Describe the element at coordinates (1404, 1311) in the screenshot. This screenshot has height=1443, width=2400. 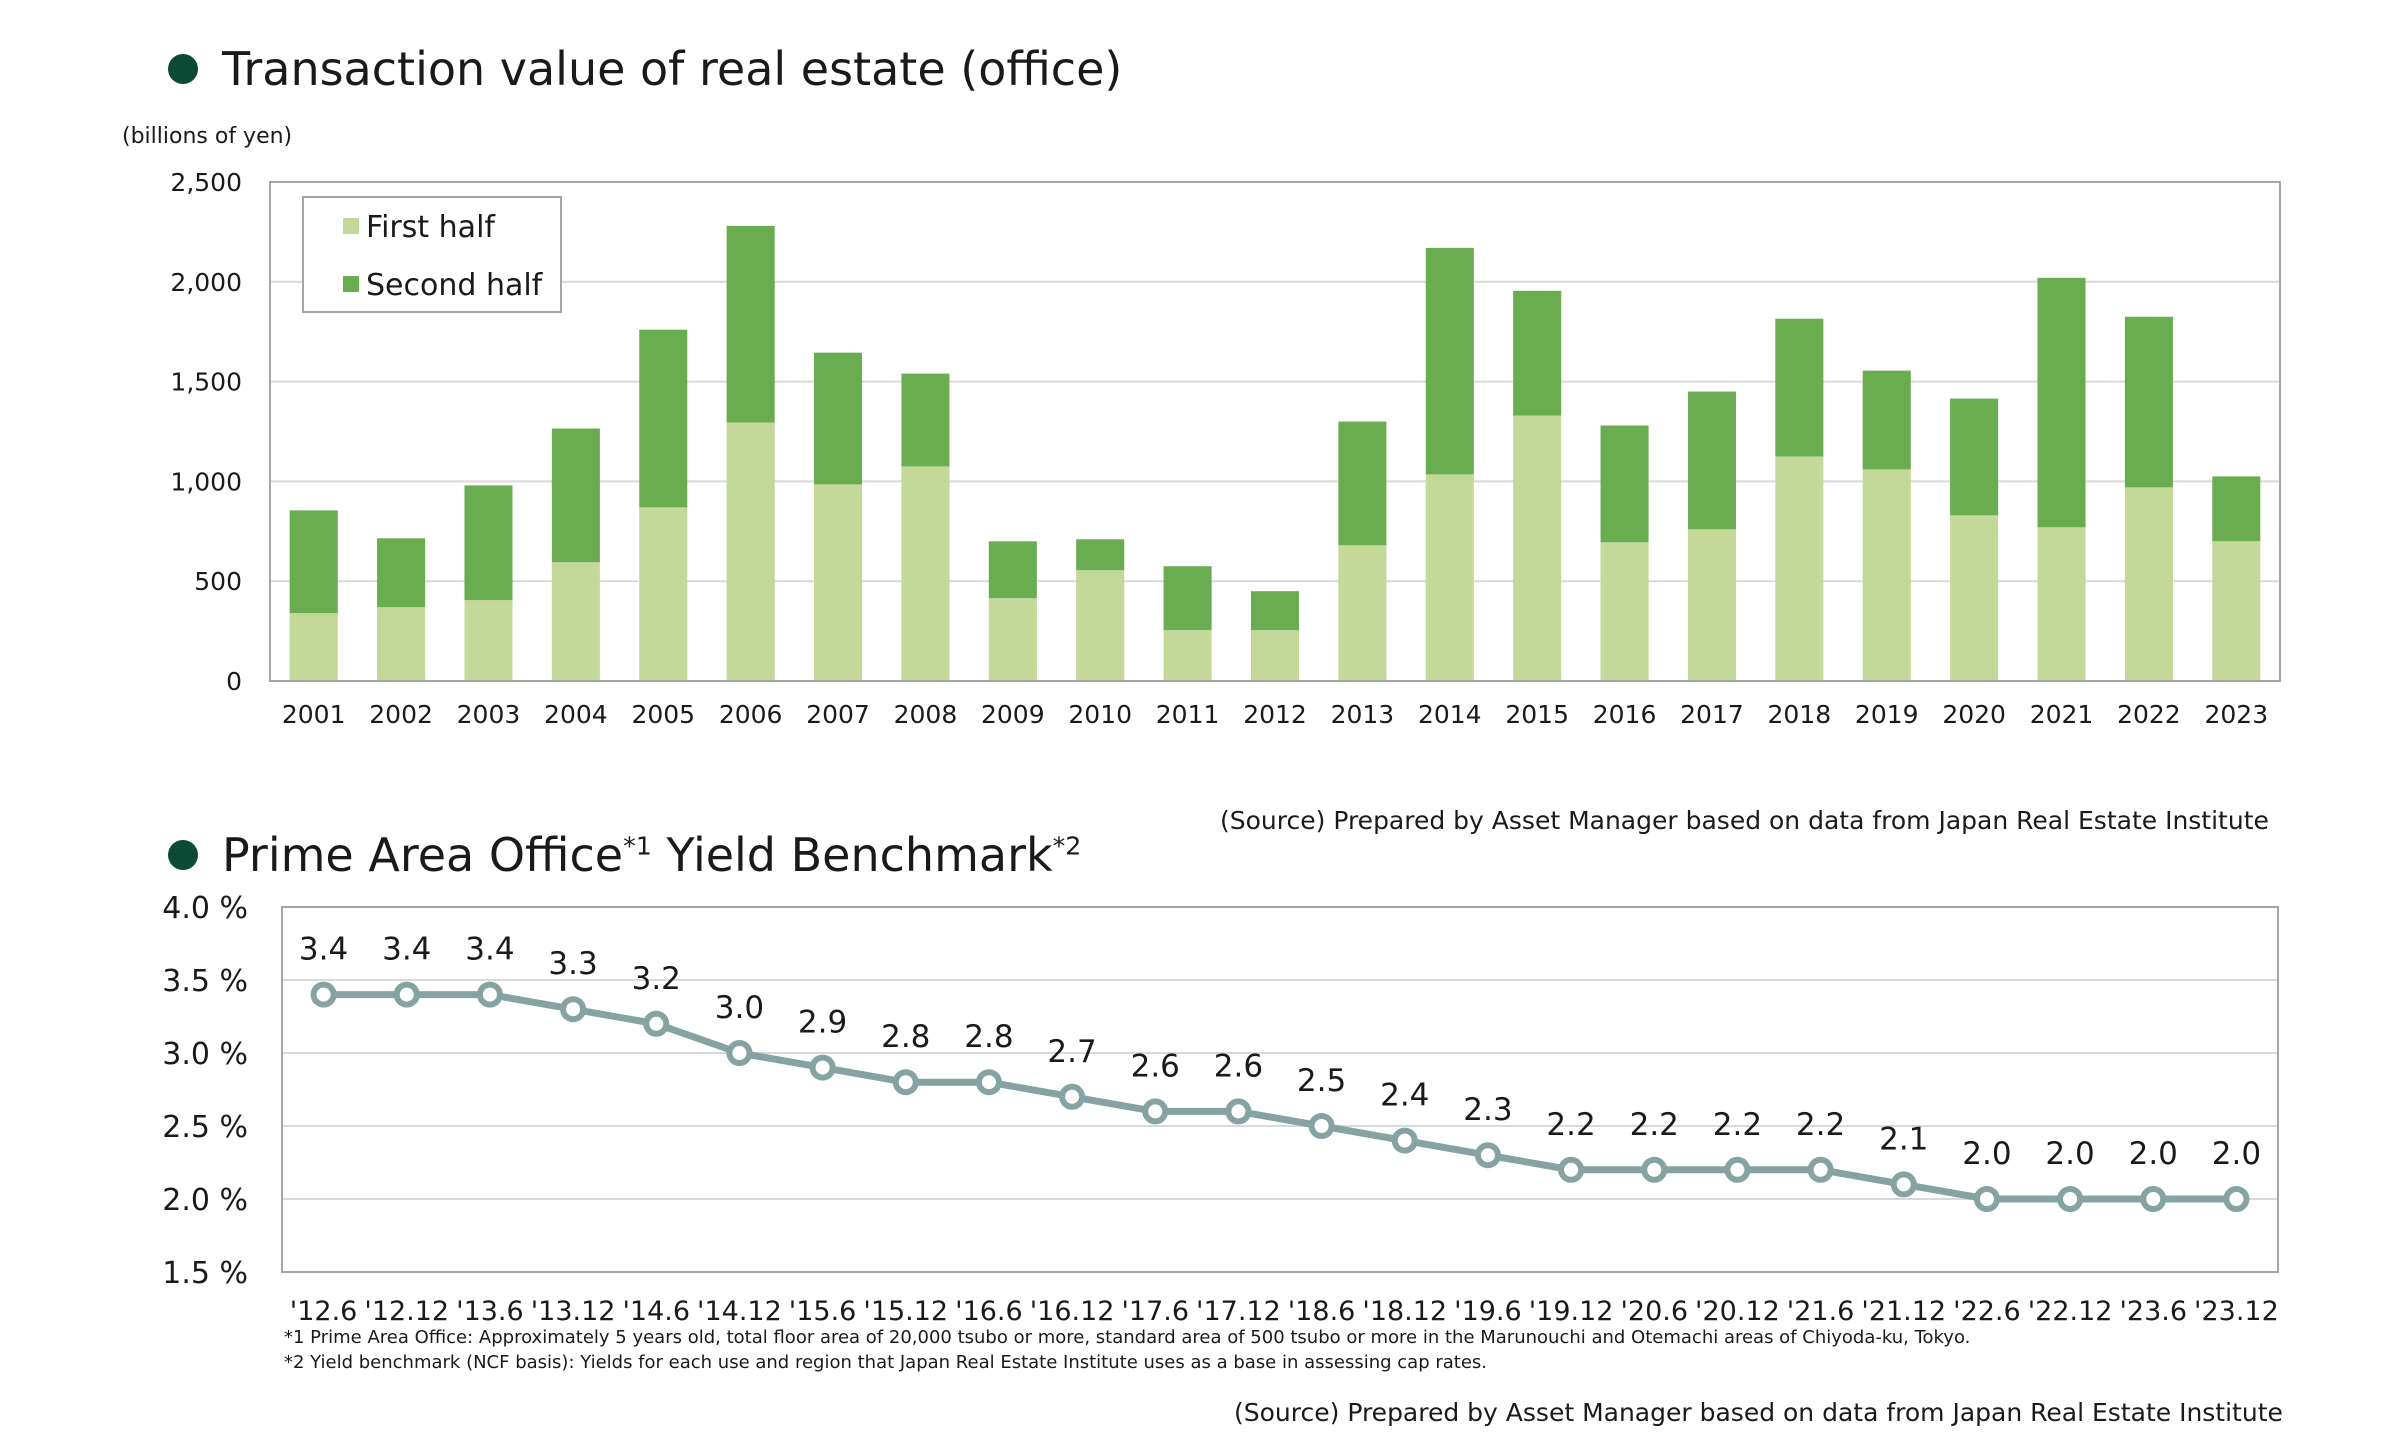
I see `x-tick-label: '18.12` at that location.